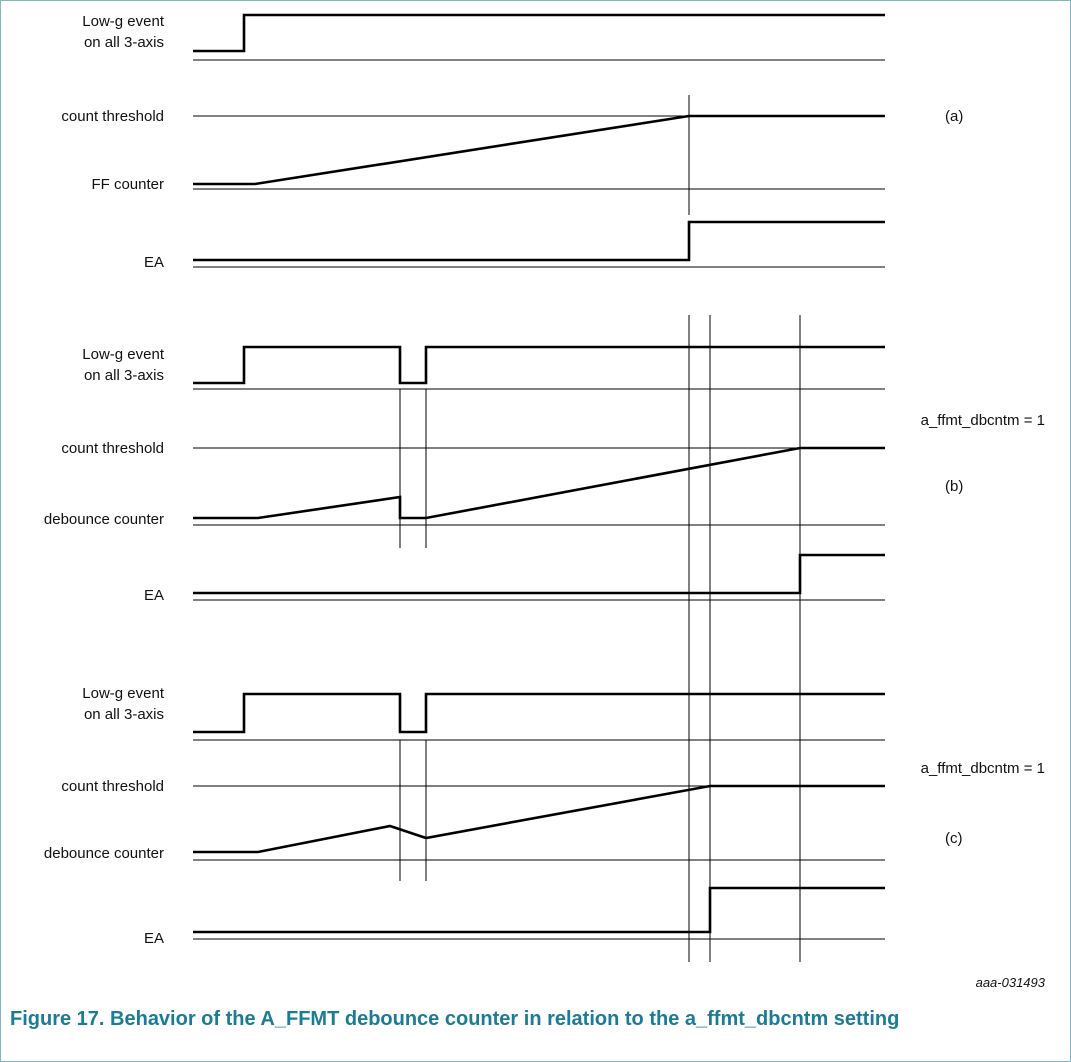 The width and height of the screenshot is (1071, 1062). Describe the element at coordinates (154, 262) in the screenshot. I see `panel-a-output-label: EA` at that location.